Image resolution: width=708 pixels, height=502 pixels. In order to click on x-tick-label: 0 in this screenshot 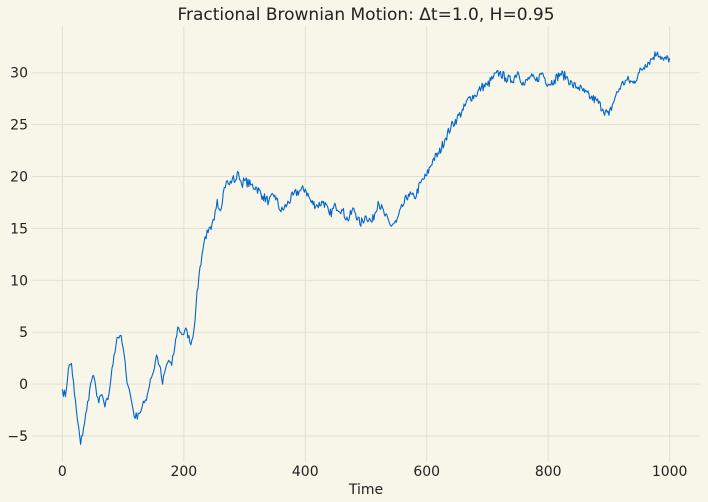, I will do `click(62, 472)`.